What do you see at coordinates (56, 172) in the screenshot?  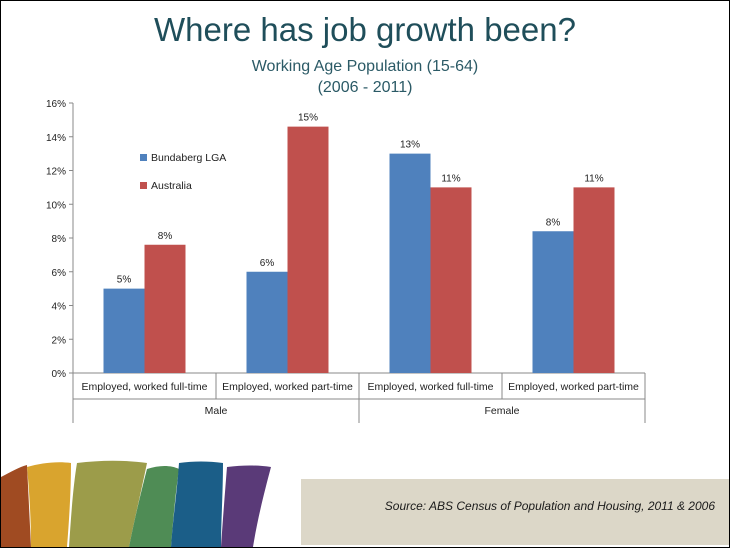 I see `y-tick-label: 12%` at bounding box center [56, 172].